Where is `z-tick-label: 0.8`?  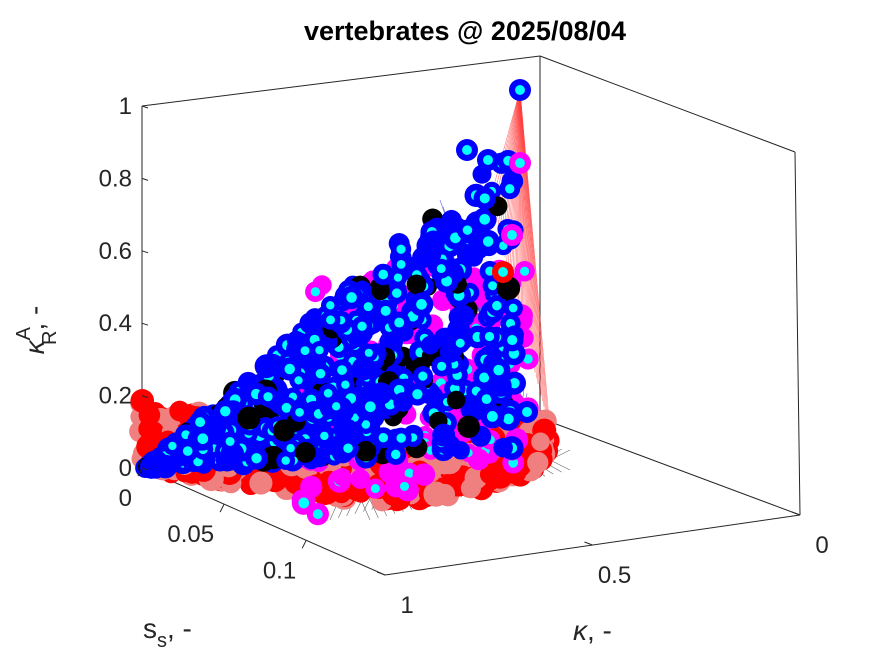 z-tick-label: 0.8 is located at coordinates (115, 178).